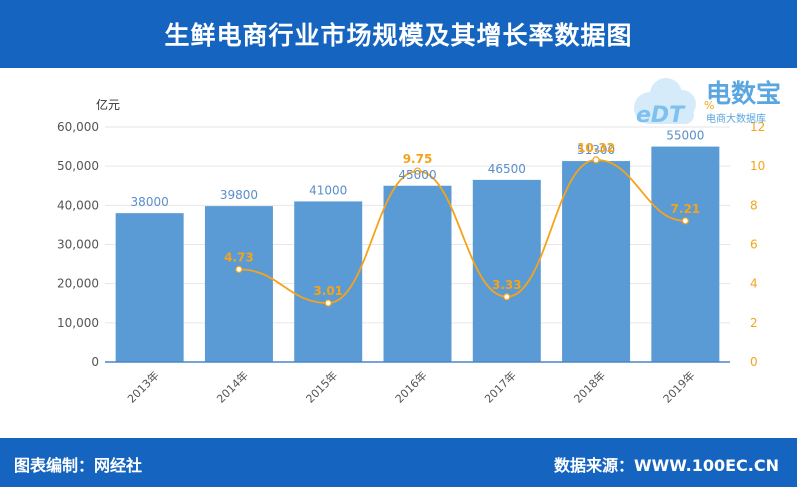  What do you see at coordinates (150, 202) in the screenshot?
I see `bar-data-label: 38000` at bounding box center [150, 202].